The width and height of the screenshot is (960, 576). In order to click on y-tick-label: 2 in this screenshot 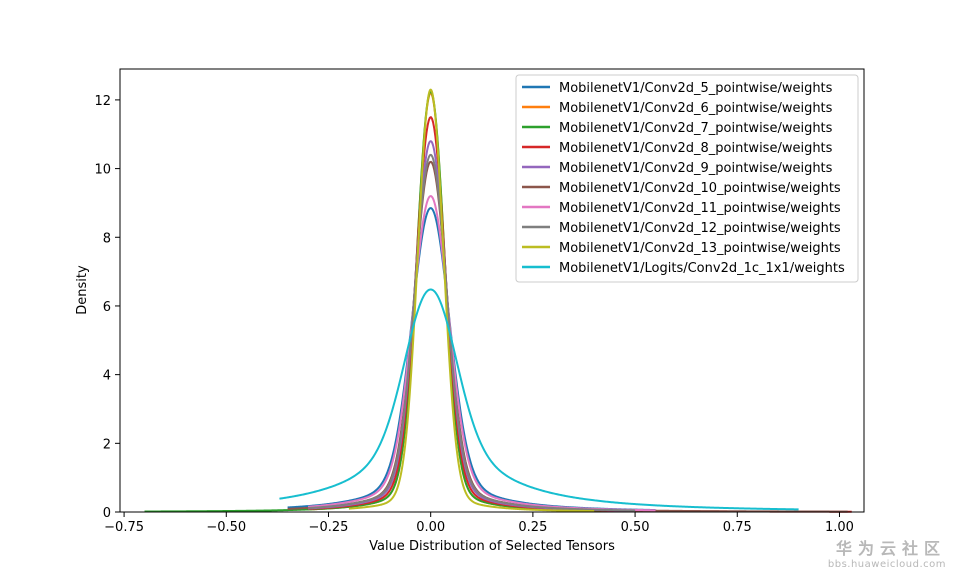, I will do `click(107, 444)`.